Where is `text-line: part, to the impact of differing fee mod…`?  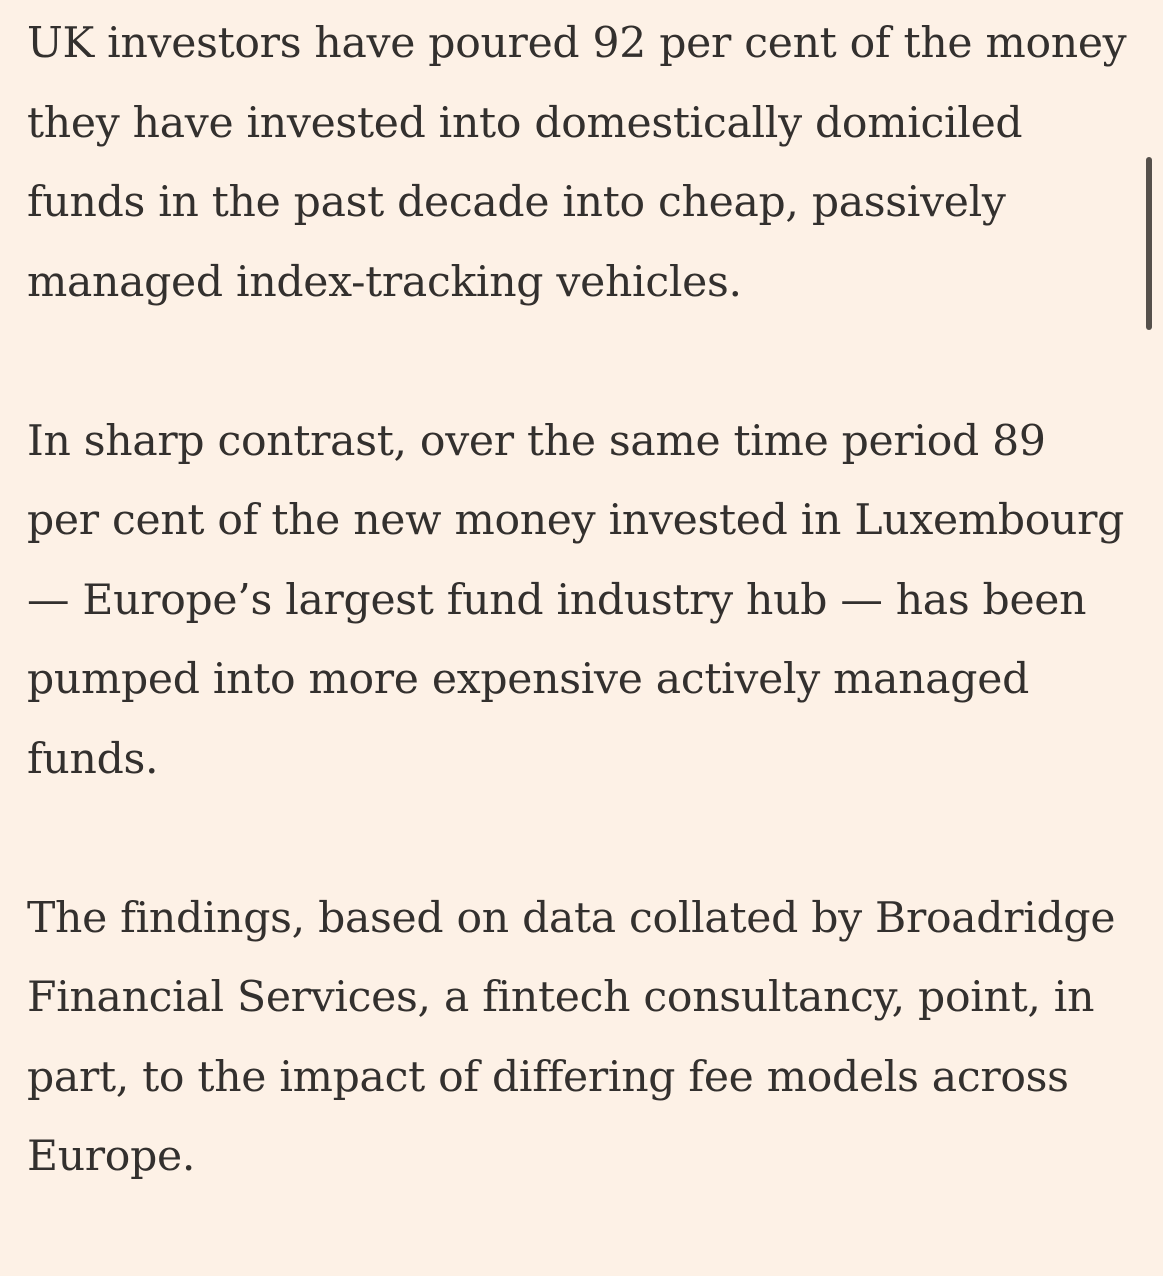
text-line: part, to the impact of differing fee mod… is located at coordinates (548, 1077).